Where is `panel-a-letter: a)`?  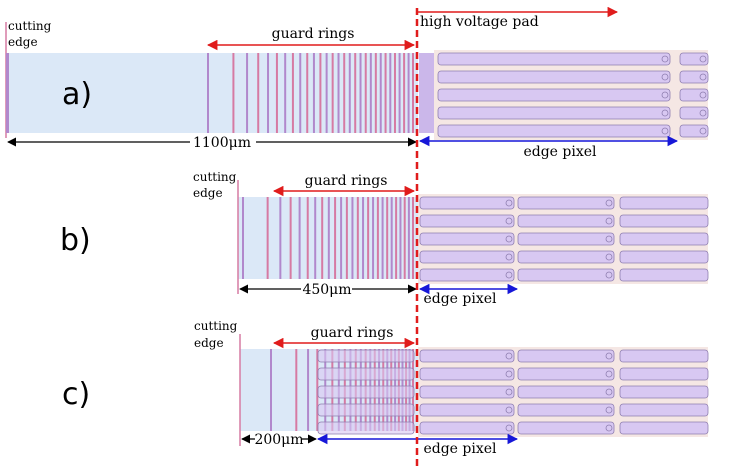 panel-a-letter: a) is located at coordinates (77, 94).